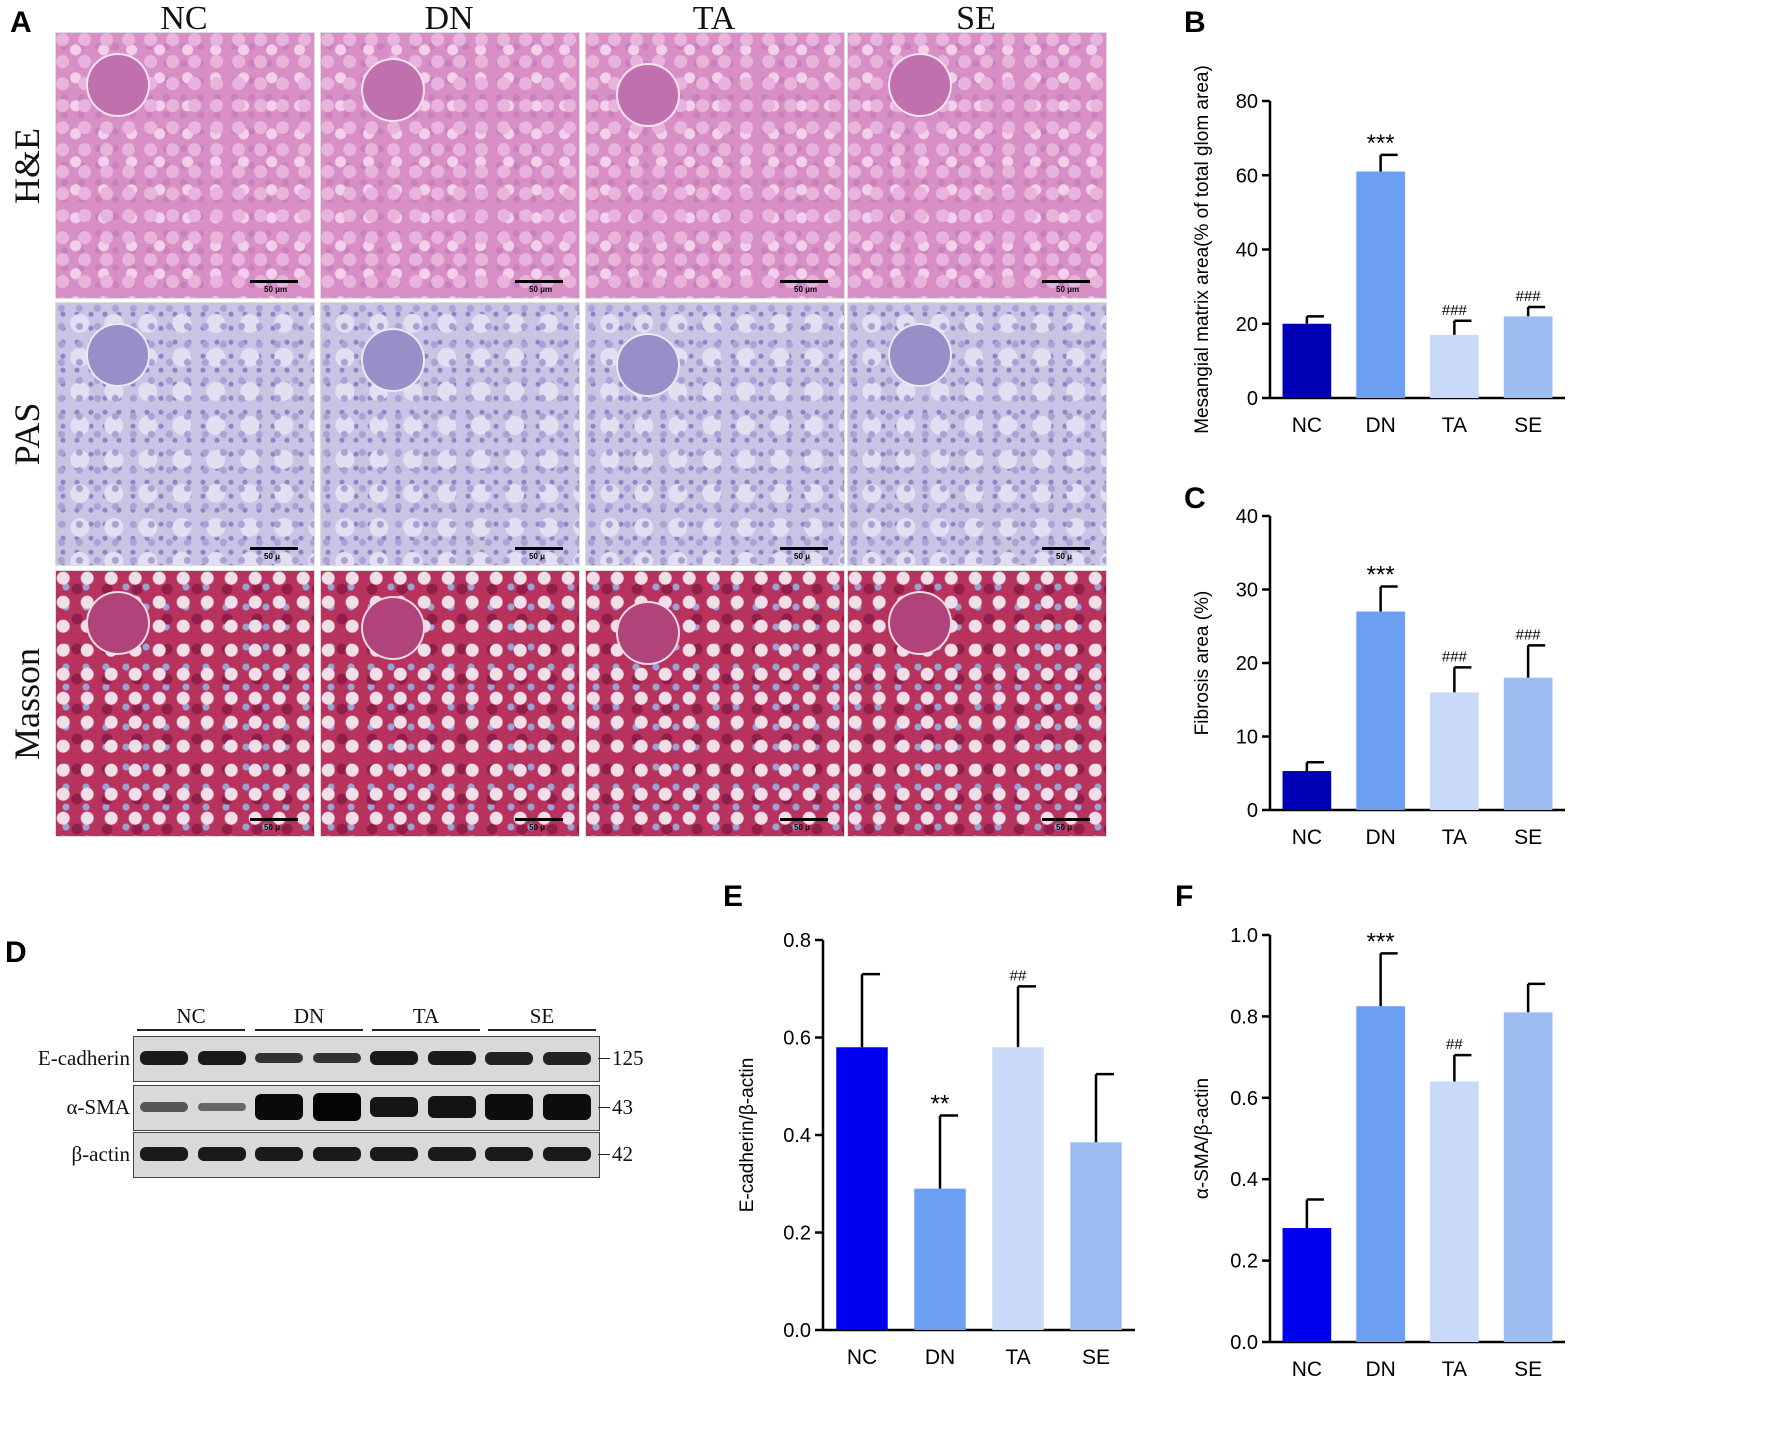  I want to click on y-tick-label: 0.6, so click(797, 1039).